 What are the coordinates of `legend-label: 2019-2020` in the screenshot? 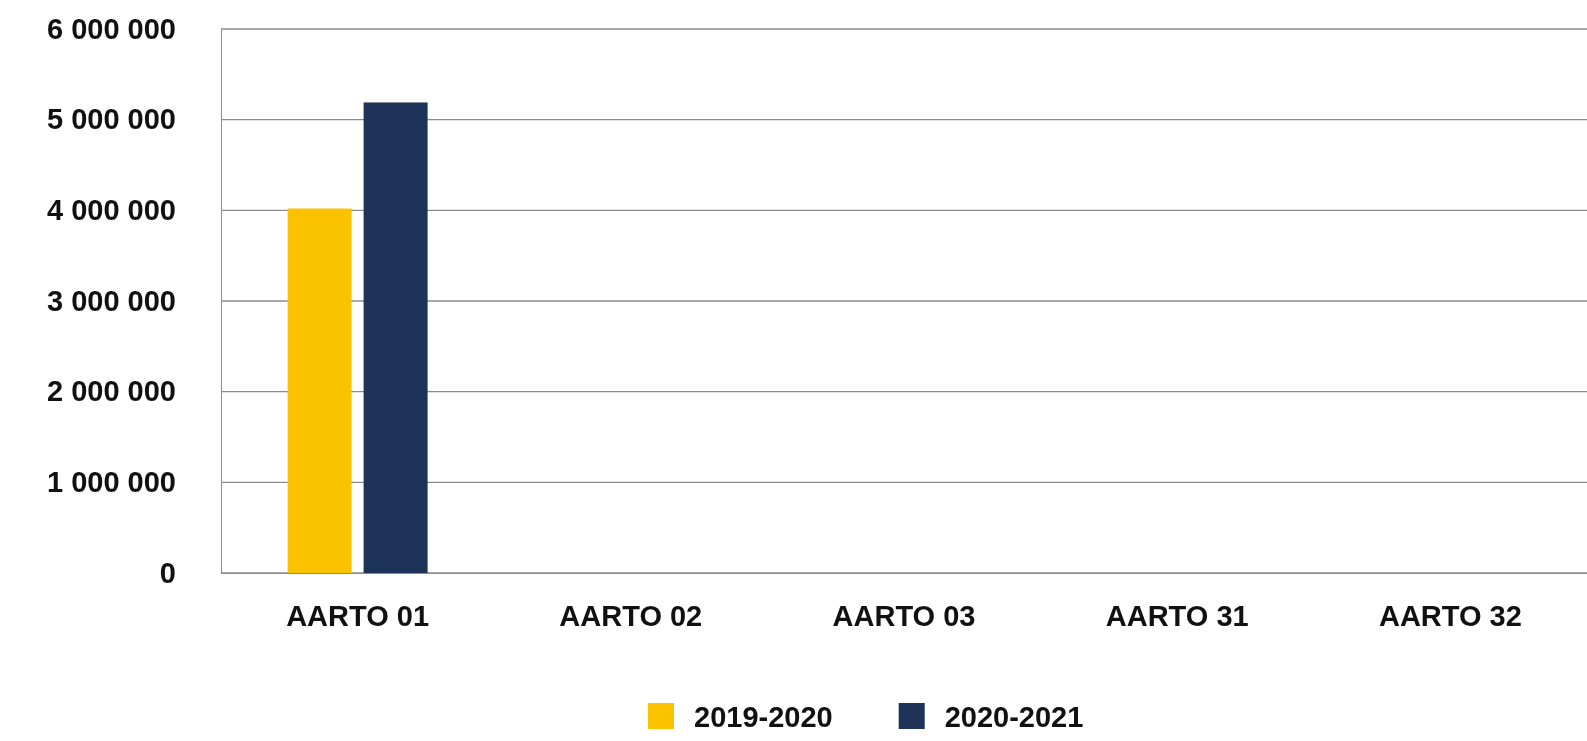 It's located at (763, 717).